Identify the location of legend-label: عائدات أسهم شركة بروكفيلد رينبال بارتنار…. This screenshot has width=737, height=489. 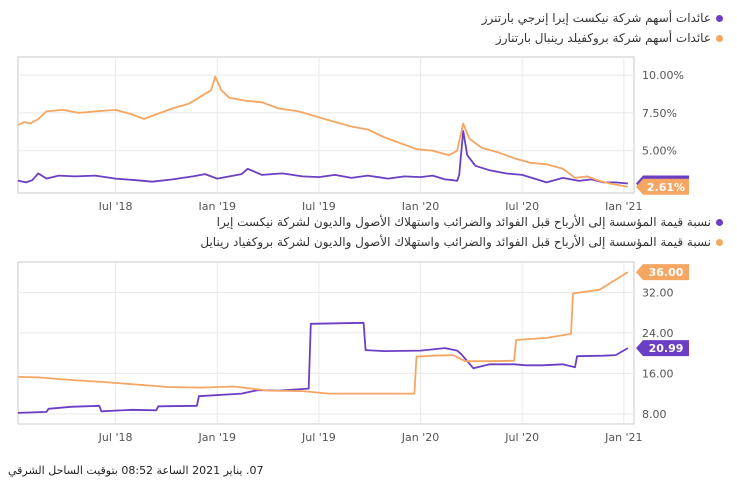
(603, 38).